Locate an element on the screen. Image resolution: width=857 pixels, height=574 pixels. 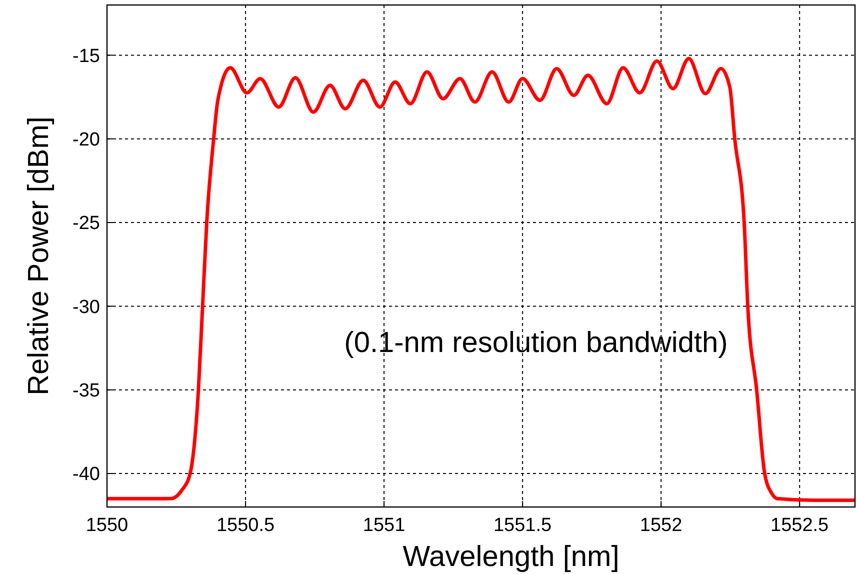
x-tick-label: 1551 is located at coordinates (384, 525).